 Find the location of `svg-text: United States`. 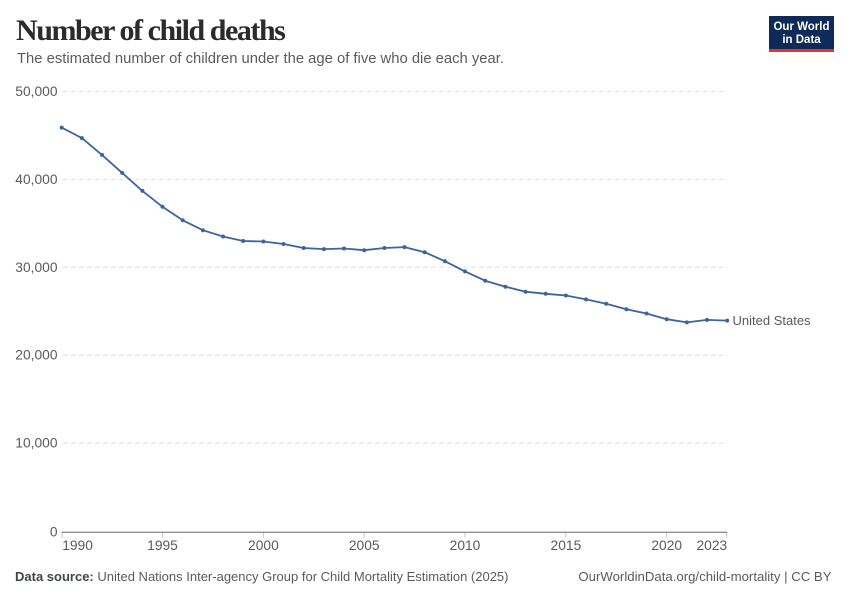

svg-text: United States is located at coordinates (772, 320).